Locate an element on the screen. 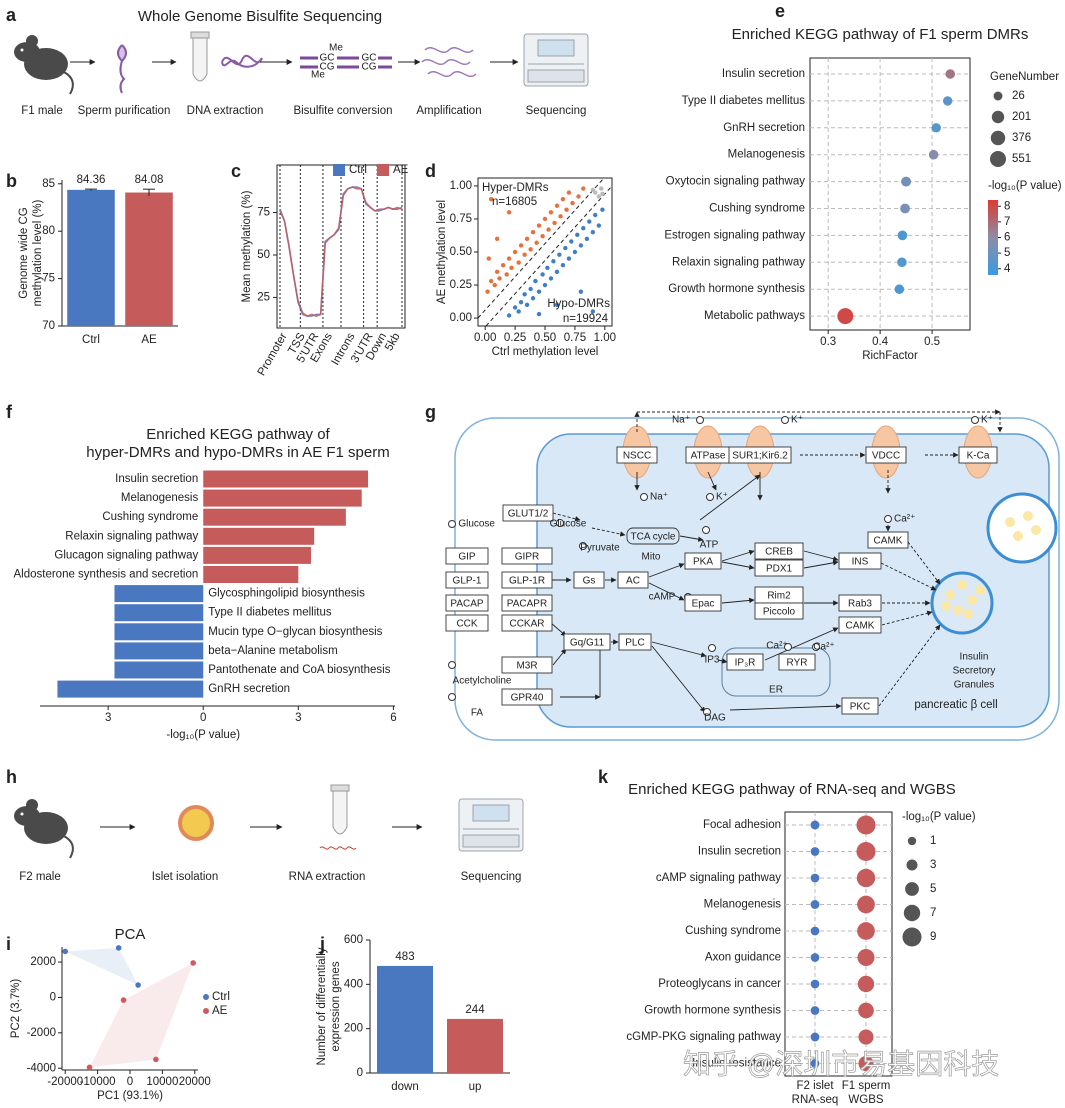 This screenshot has height=1108, width=1065. category-label: Oxytocin signaling pathway is located at coordinates (736, 182).